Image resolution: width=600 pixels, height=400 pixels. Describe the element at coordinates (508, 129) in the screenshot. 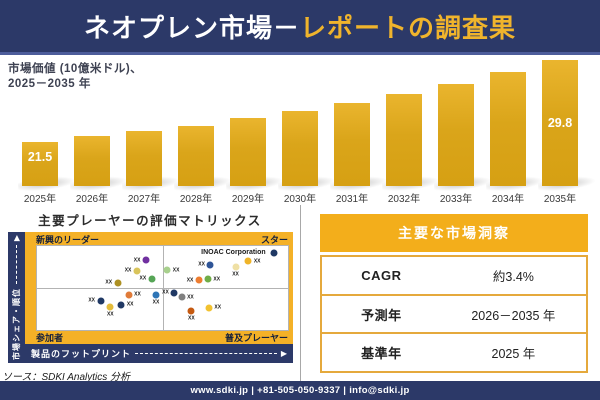

I see `bar-2034年` at that location.